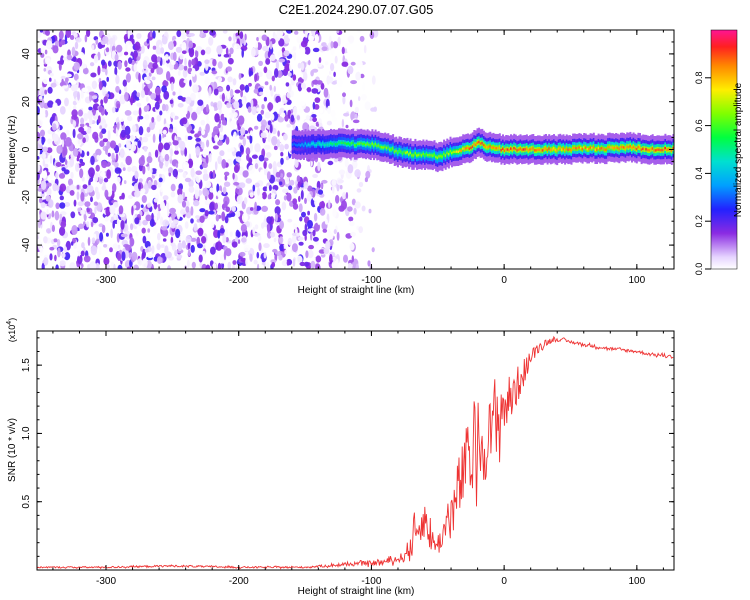 The image size is (750, 600). What do you see at coordinates (26, 197) in the screenshot?
I see `y-tick-label: -20` at bounding box center [26, 197].